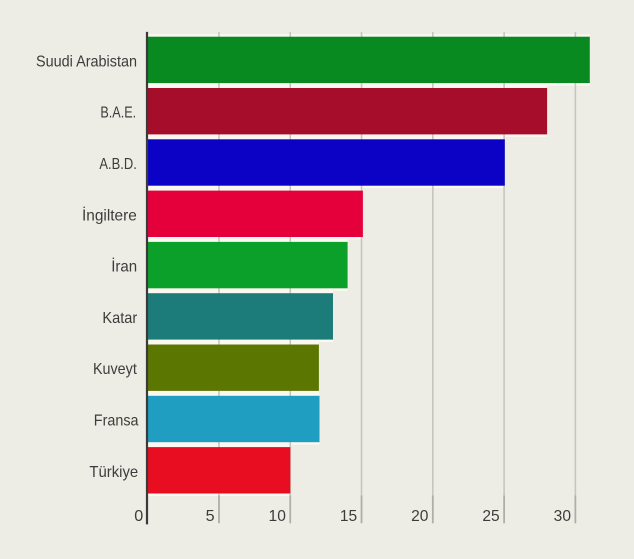  What do you see at coordinates (86, 61) in the screenshot?
I see `svg-text: Suudi Arabistan` at bounding box center [86, 61].